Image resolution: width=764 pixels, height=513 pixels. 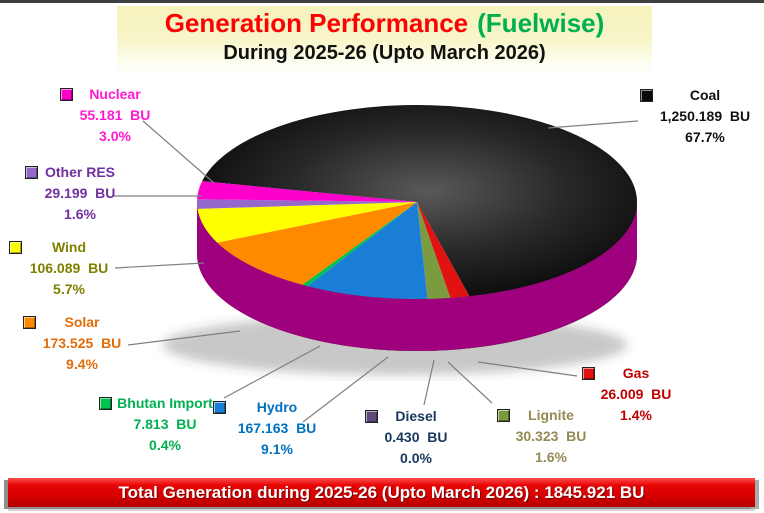 What do you see at coordinates (29, 322) in the screenshot?
I see `legend-marker-solar` at bounding box center [29, 322].